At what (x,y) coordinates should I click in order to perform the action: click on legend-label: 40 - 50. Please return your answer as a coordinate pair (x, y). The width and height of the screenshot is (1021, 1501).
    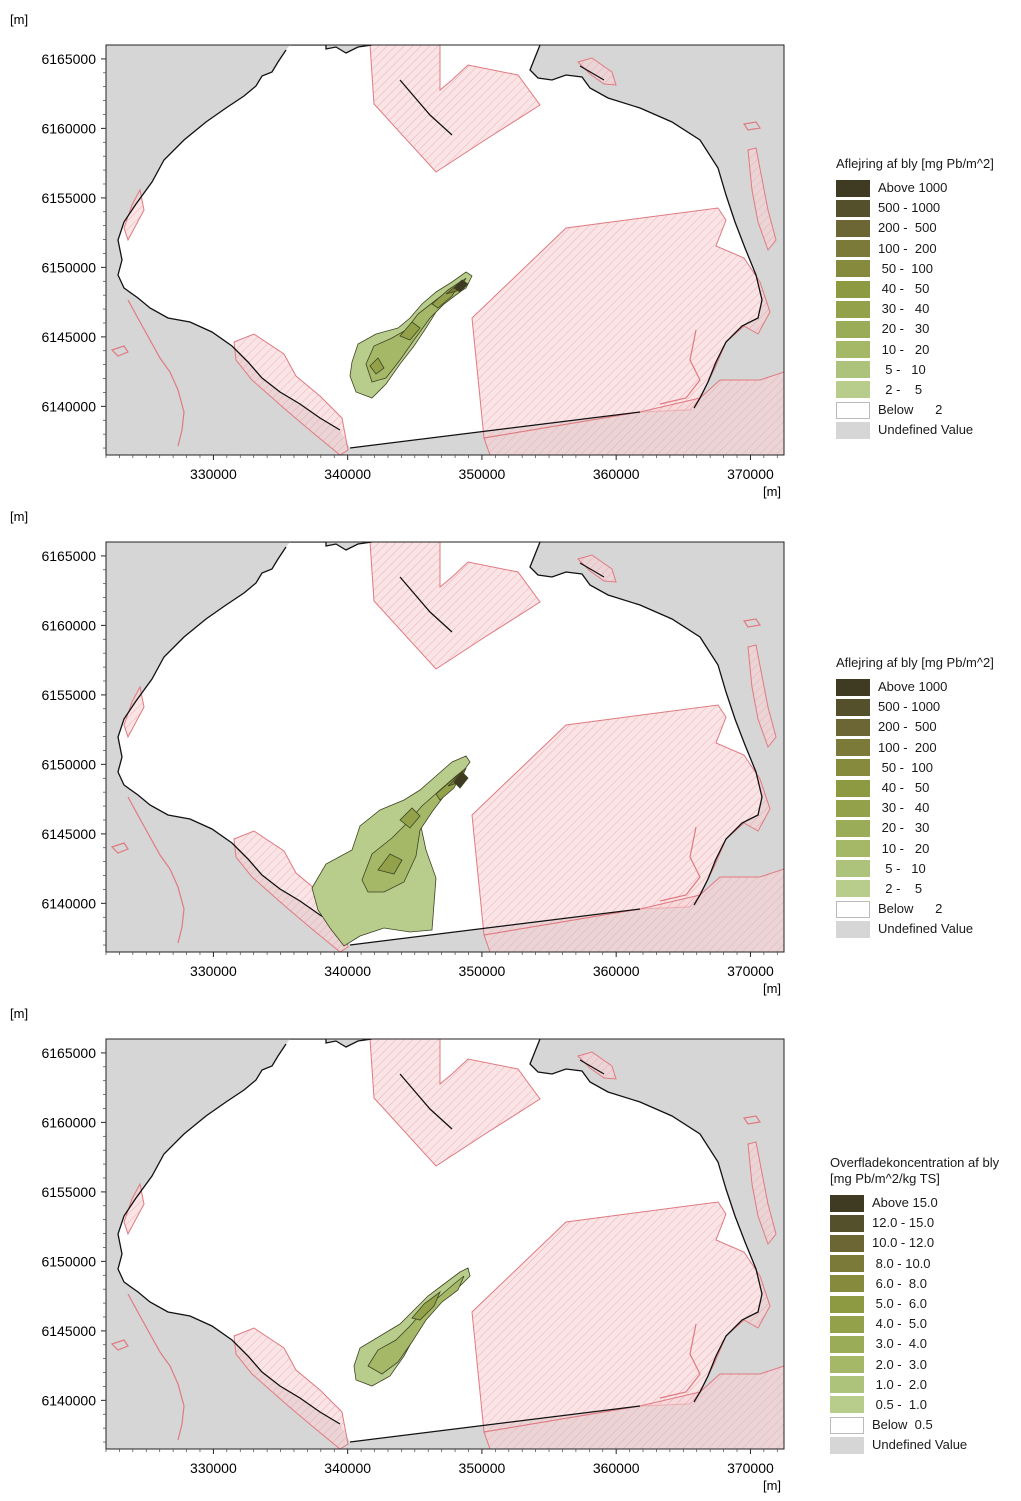
    Looking at the image, I should click on (903, 289).